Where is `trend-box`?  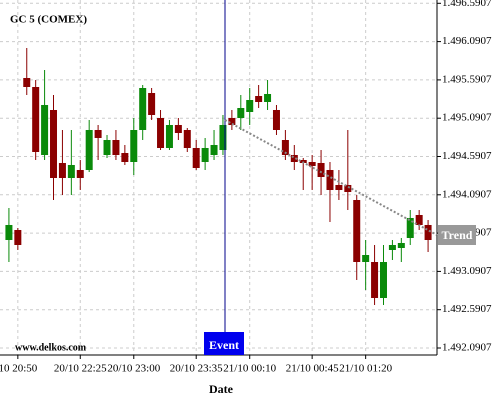 trend-box is located at coordinates (457, 235).